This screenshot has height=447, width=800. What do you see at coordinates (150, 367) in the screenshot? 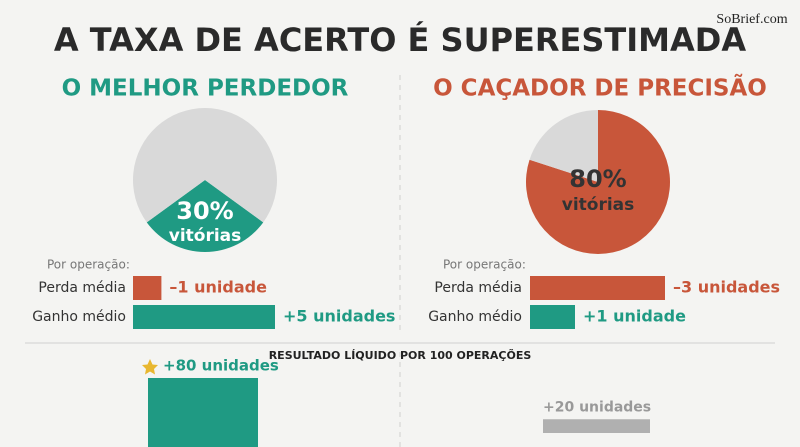
I see `star-icon` at bounding box center [150, 367].